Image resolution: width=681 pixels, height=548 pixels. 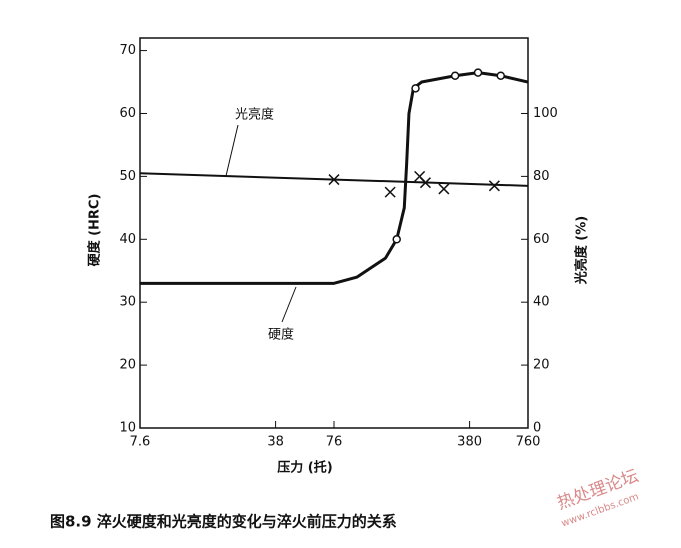 I want to click on x-tick-label: 7.6, so click(x=140, y=442).